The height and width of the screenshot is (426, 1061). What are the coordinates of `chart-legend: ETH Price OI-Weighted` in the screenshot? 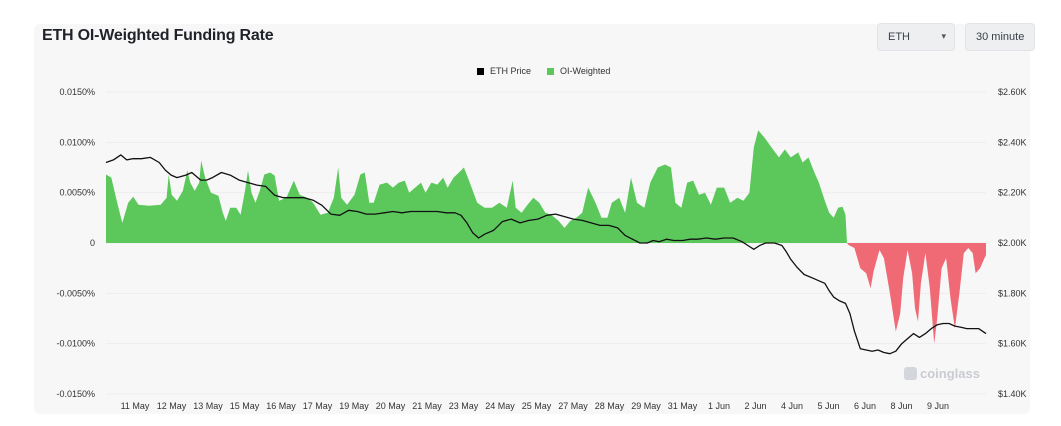 It's located at (543, 71).